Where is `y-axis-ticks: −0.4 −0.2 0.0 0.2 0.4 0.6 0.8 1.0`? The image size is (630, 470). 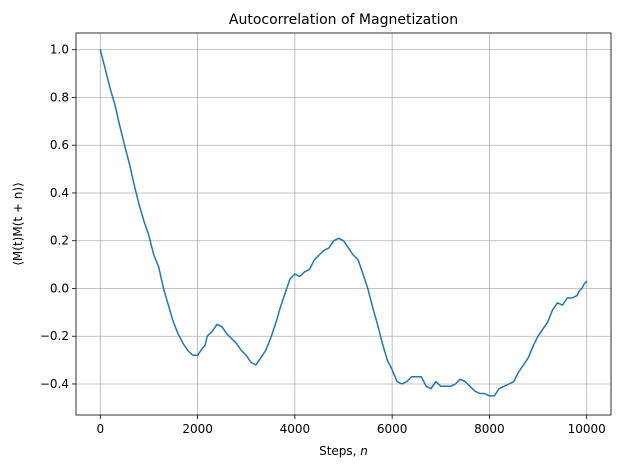
y-axis-ticks: −0.4 −0.2 0.0 0.2 0.4 0.6 0.8 1.0 is located at coordinates (58, 217).